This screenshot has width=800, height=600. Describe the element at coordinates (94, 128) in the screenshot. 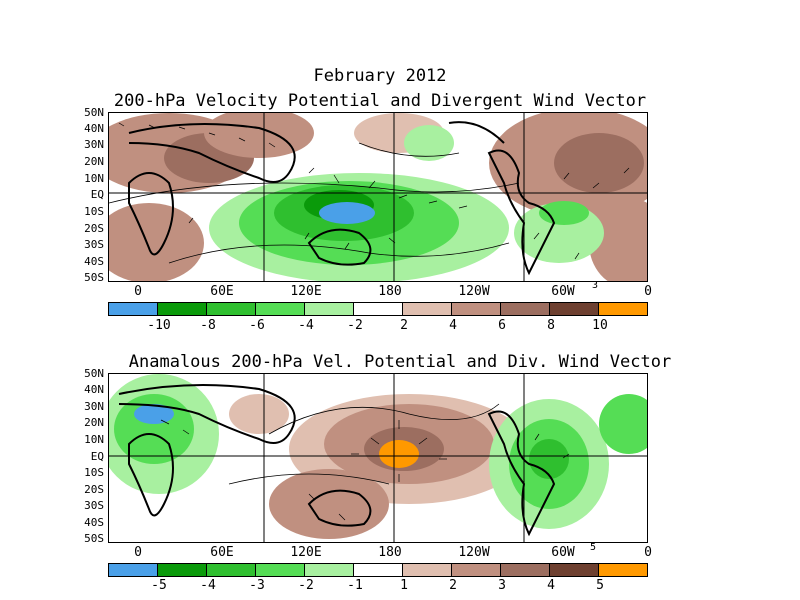

I see `top-lat-label: 40N` at that location.